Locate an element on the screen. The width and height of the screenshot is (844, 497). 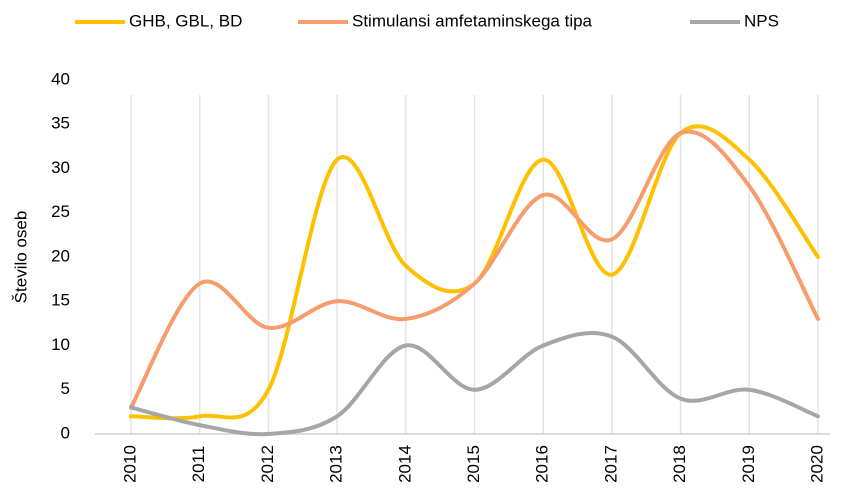
x-tick-label: 2015 is located at coordinates (473, 464).